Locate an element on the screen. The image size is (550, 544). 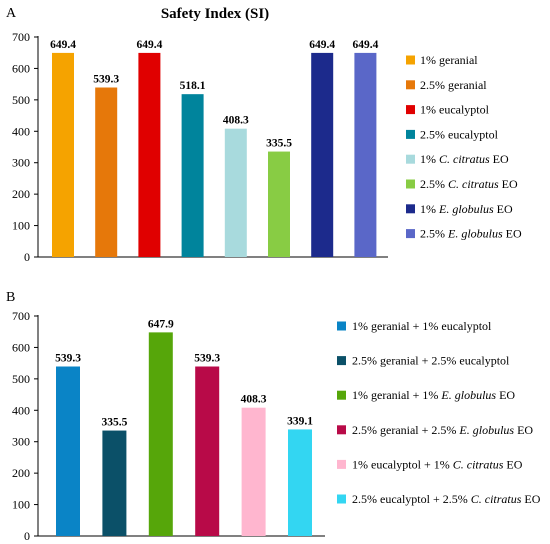
data-label-b-1: 539.3 is located at coordinates (68, 359).